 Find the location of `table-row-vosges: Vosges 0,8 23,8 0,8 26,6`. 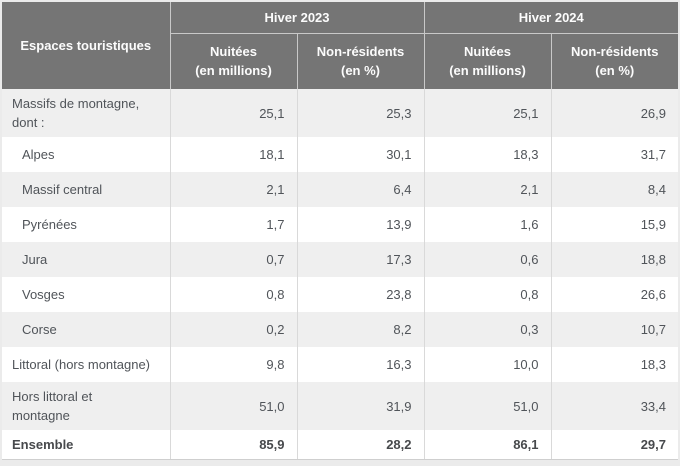

table-row-vosges: Vosges 0,8 23,8 0,8 26,6 is located at coordinates (340, 294).